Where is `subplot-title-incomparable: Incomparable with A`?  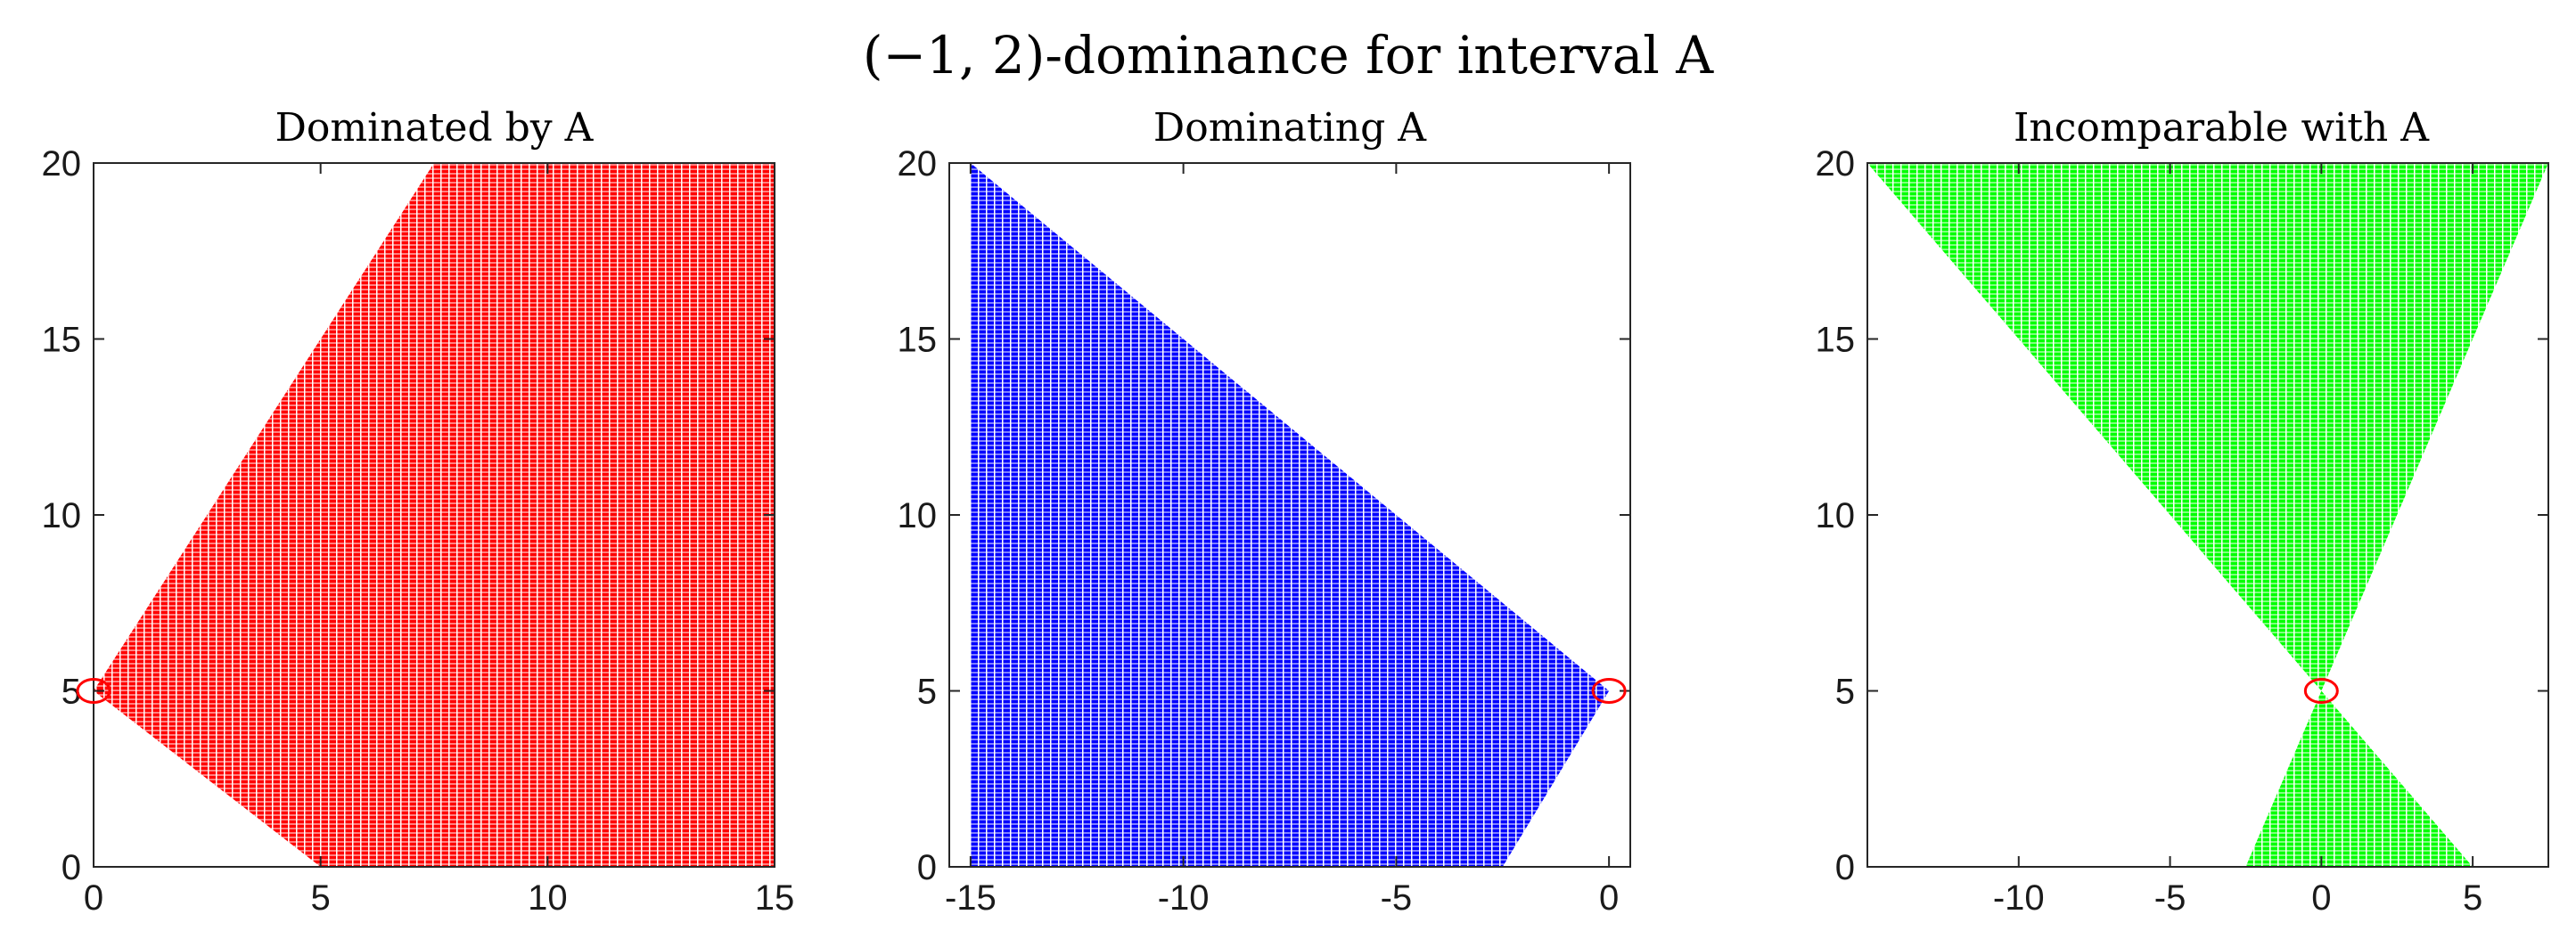 subplot-title-incomparable: Incomparable with A is located at coordinates (2222, 128).